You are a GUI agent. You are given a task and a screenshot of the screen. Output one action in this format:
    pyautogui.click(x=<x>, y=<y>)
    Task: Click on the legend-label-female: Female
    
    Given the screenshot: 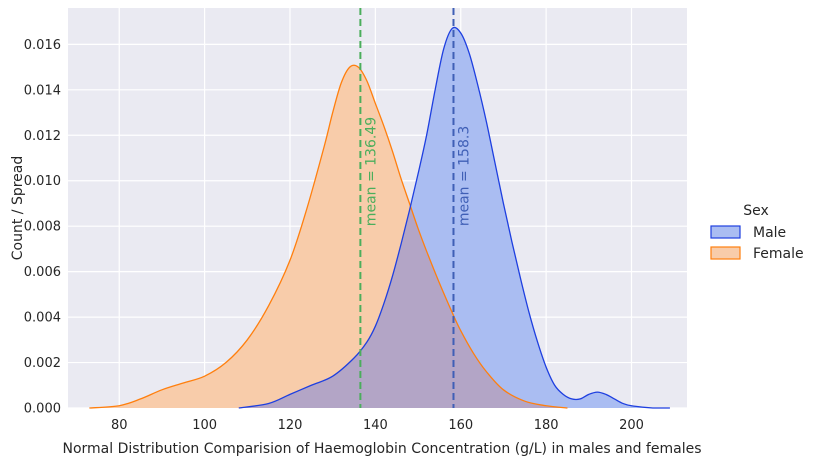 What is the action you would take?
    pyautogui.click(x=778, y=254)
    